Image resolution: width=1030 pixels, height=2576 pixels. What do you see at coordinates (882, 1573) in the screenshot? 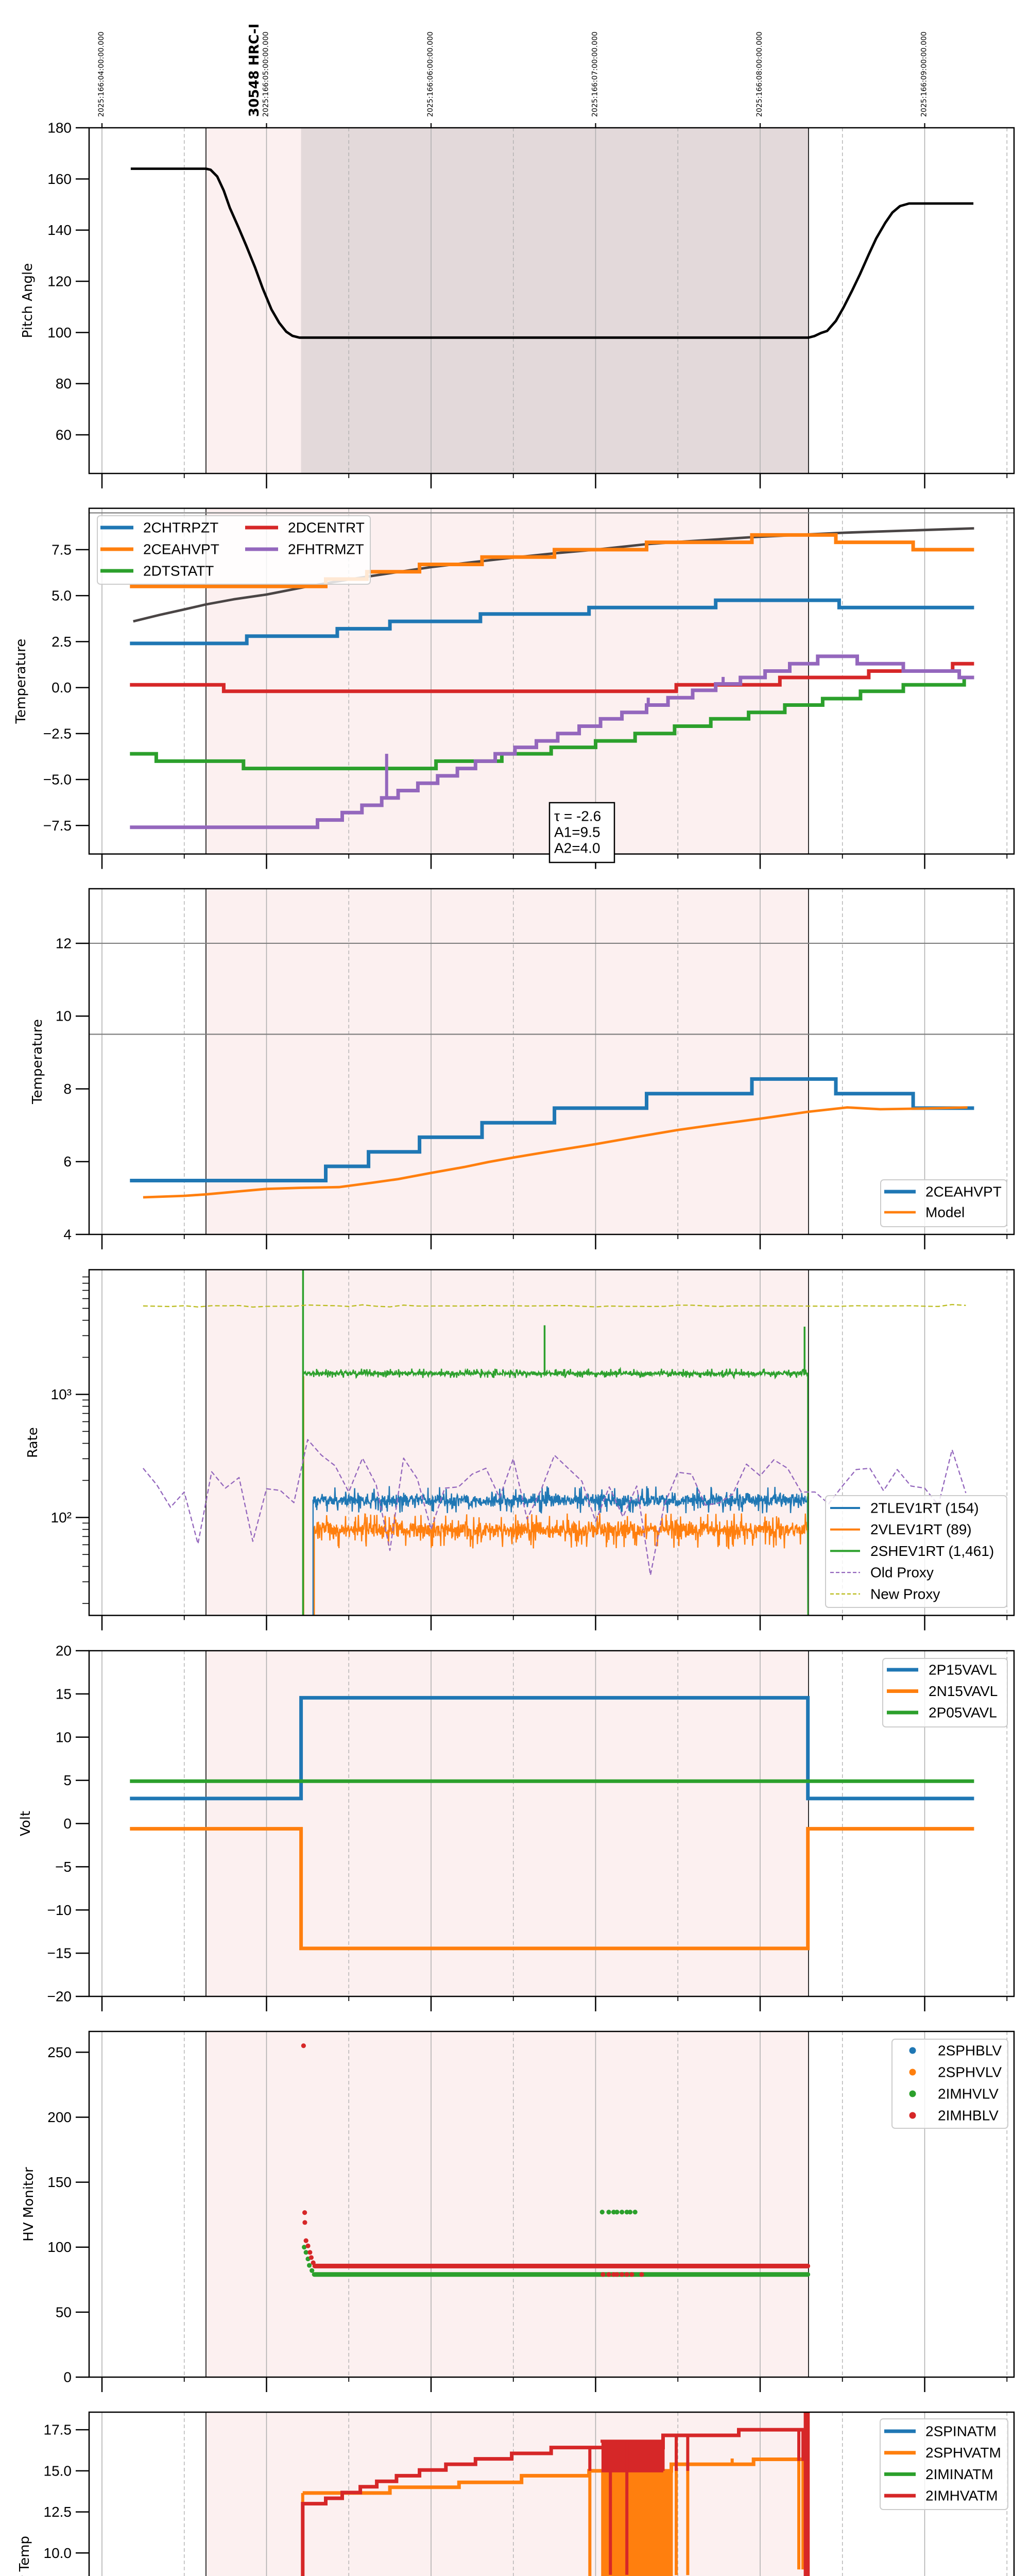
I see `legend-entry-old-proxy: Old Proxy` at bounding box center [882, 1573].